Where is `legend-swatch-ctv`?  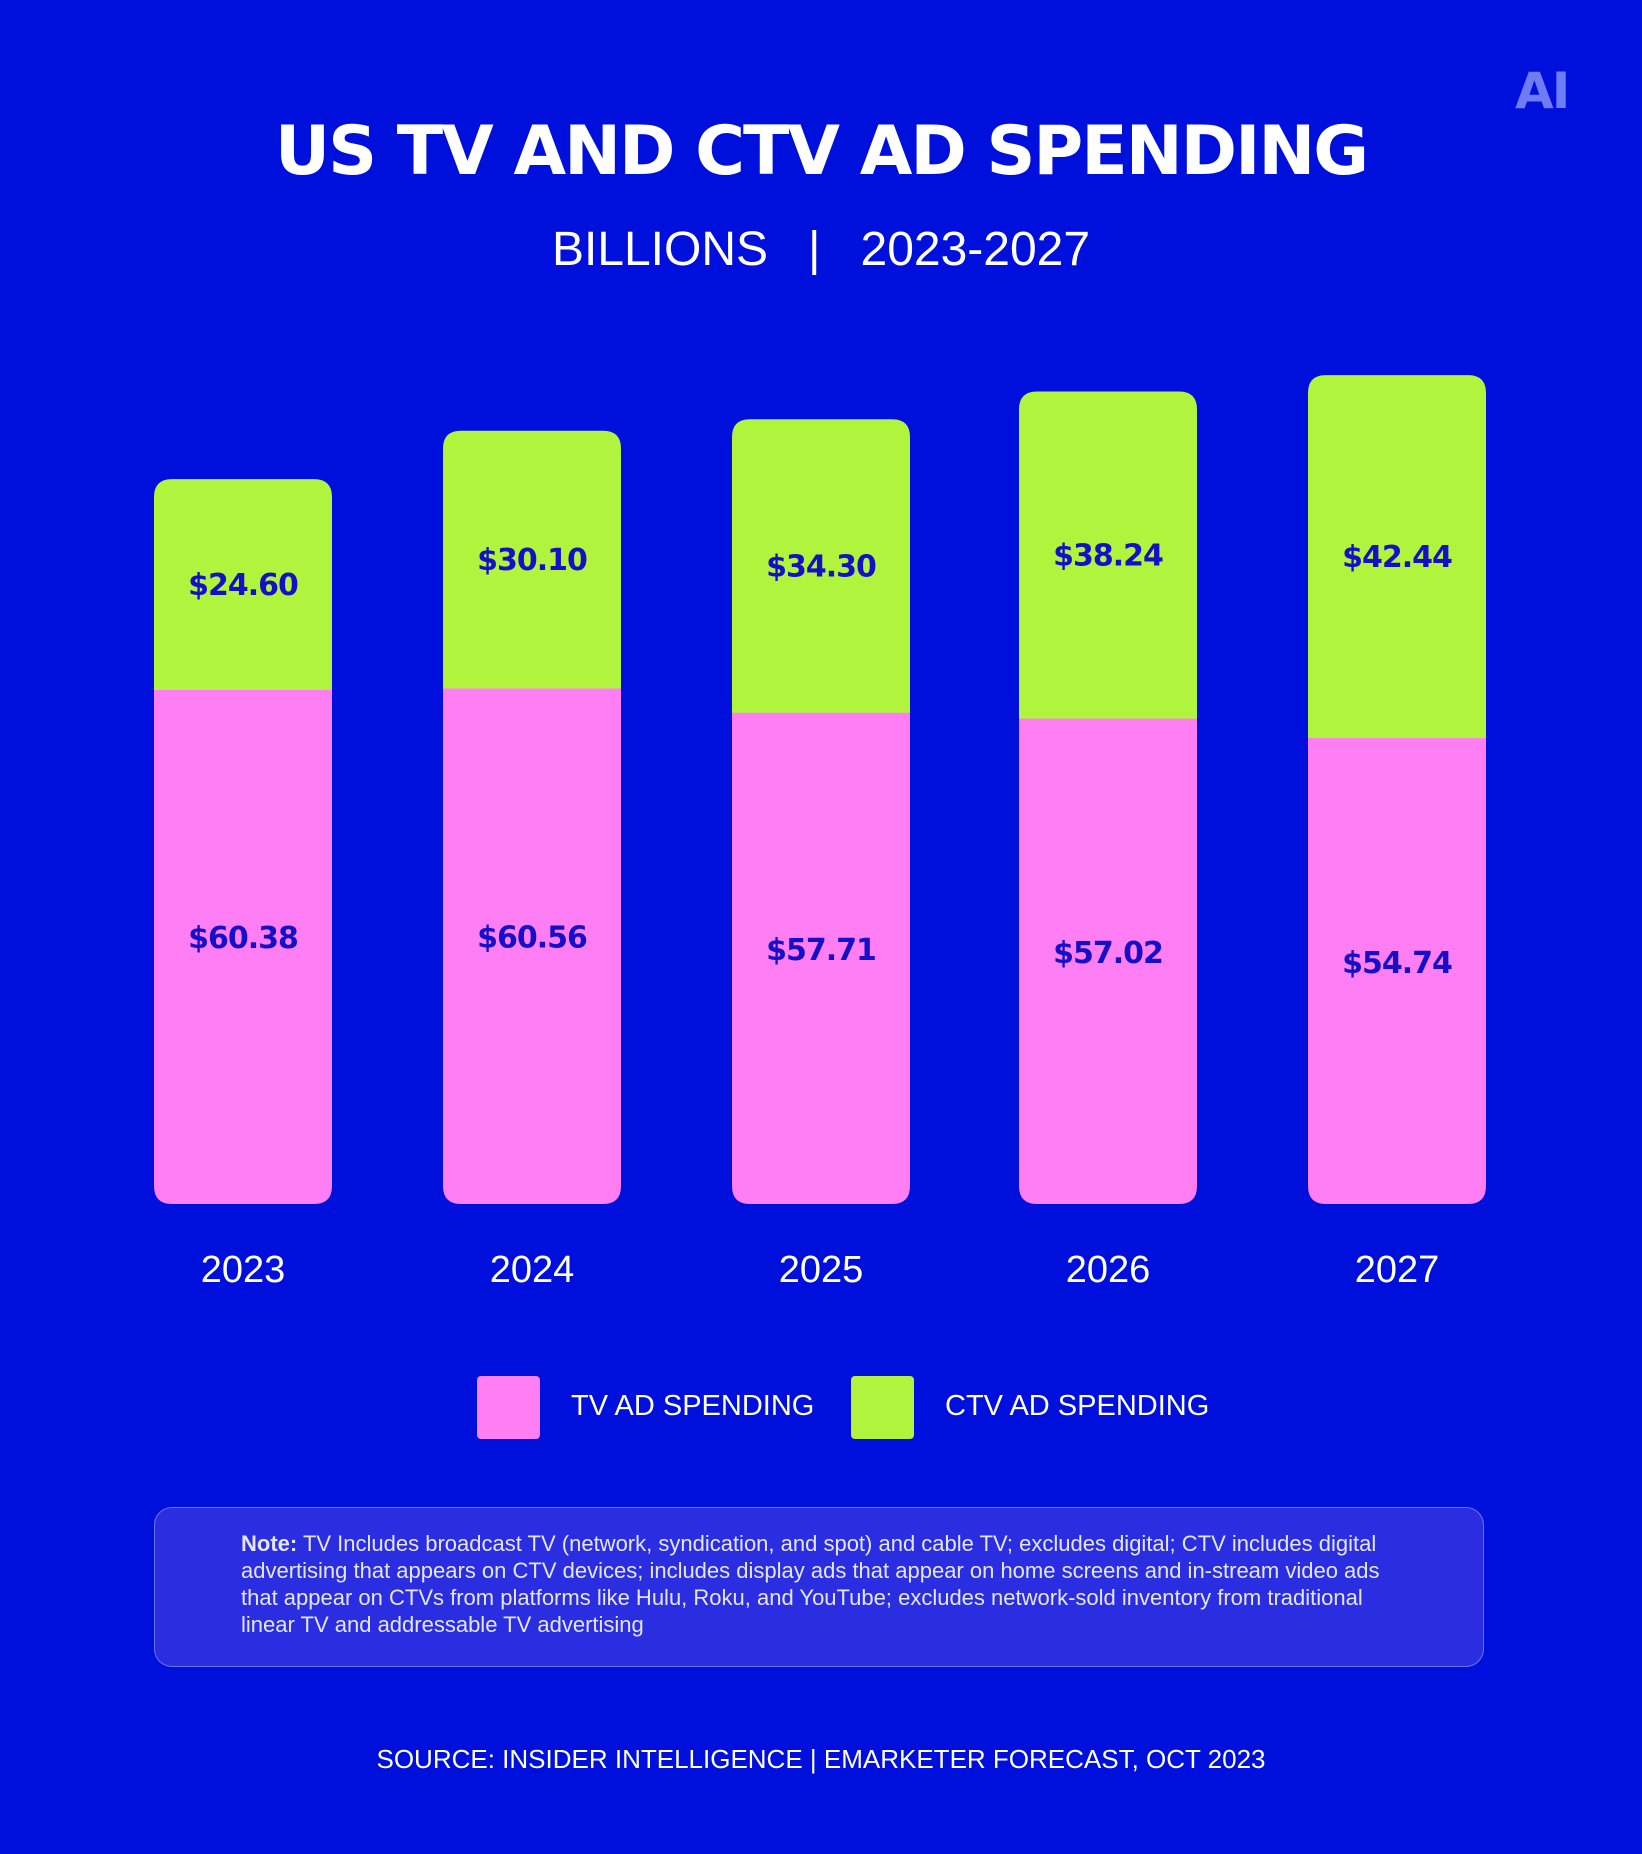 legend-swatch-ctv is located at coordinates (882, 1407).